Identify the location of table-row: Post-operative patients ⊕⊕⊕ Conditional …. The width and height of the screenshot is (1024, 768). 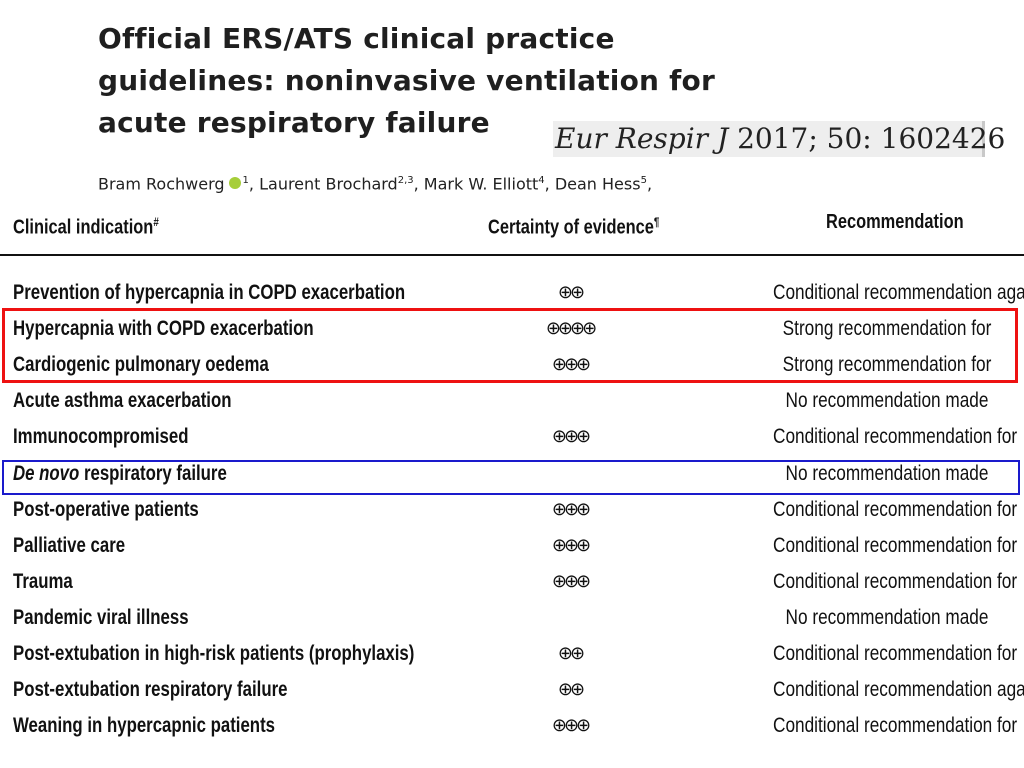
(512, 510).